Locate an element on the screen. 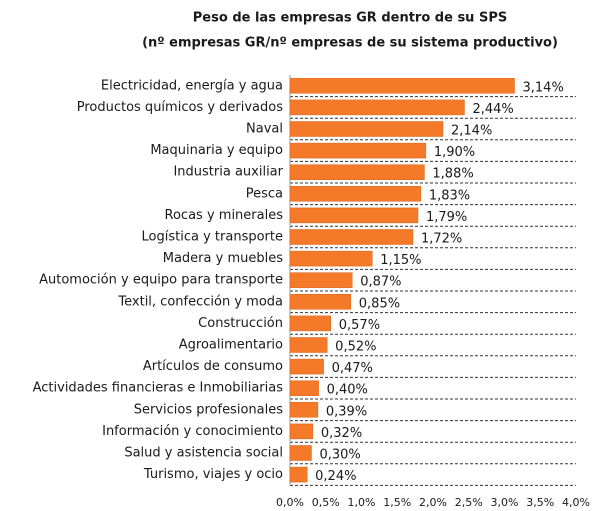 This screenshot has width=593, height=511. y-tick-label: Industria auxiliar is located at coordinates (228, 172).